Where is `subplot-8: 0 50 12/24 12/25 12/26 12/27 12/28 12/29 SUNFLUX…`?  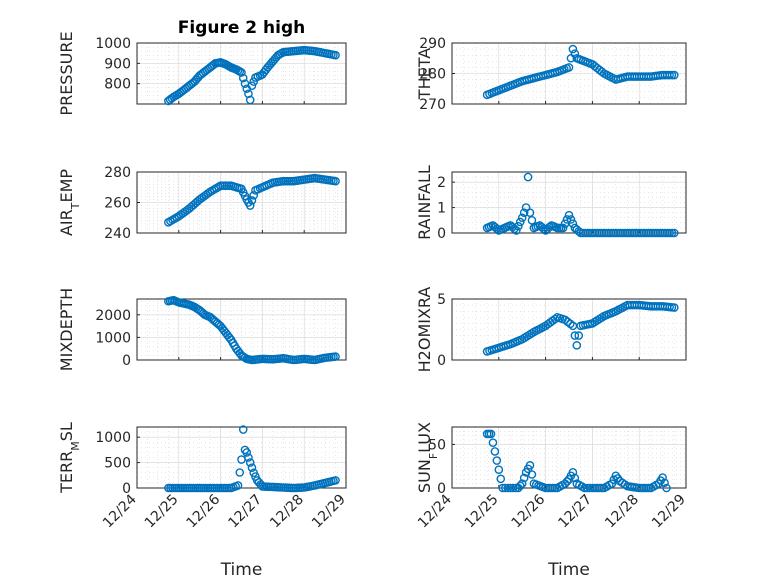
subplot-8: 0 50 12/24 12/25 12/26 12/27 12/28 12/29 SUNFLUX… is located at coordinates (552, 501).